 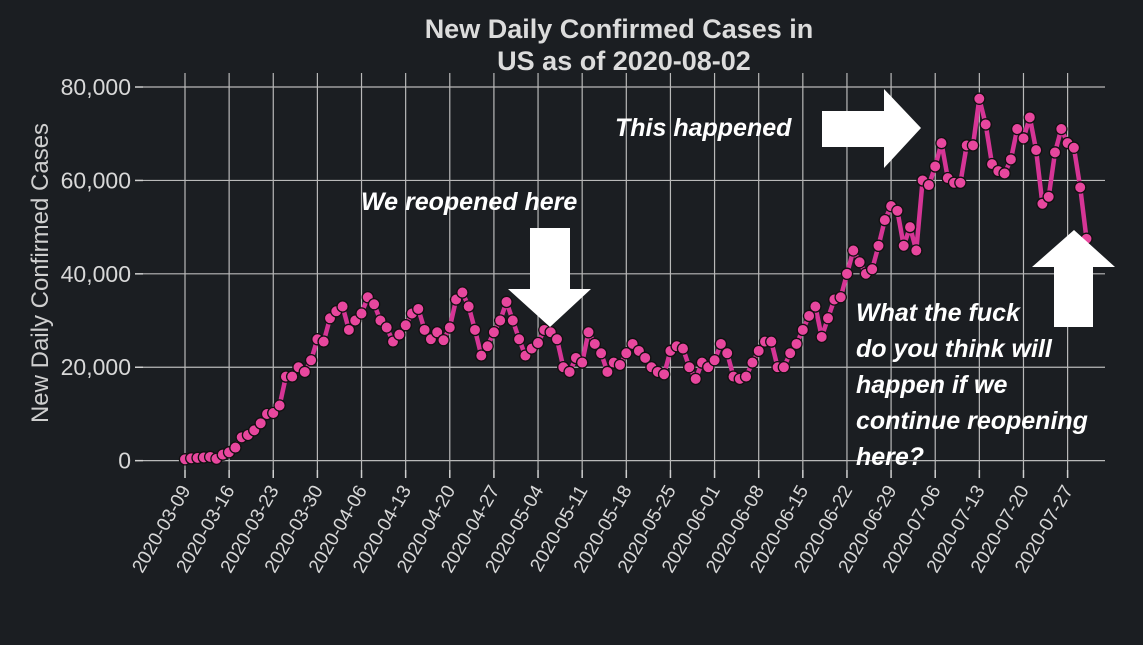 I want to click on annotation-this-happened: This happened, so click(x=703, y=128).